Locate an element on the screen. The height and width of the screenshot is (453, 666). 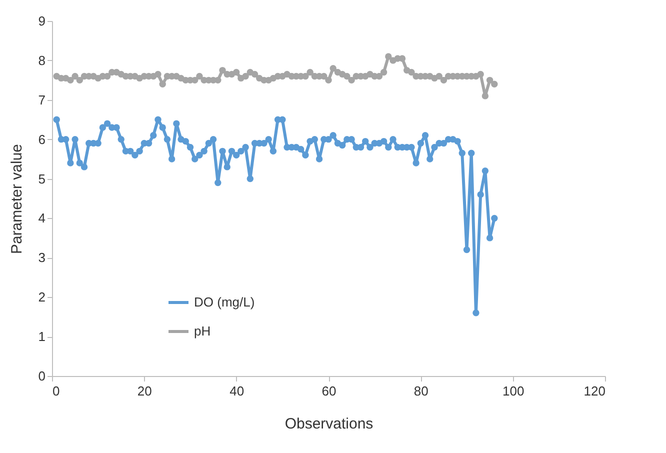
y-tick-label: 4 is located at coordinates (42, 218).